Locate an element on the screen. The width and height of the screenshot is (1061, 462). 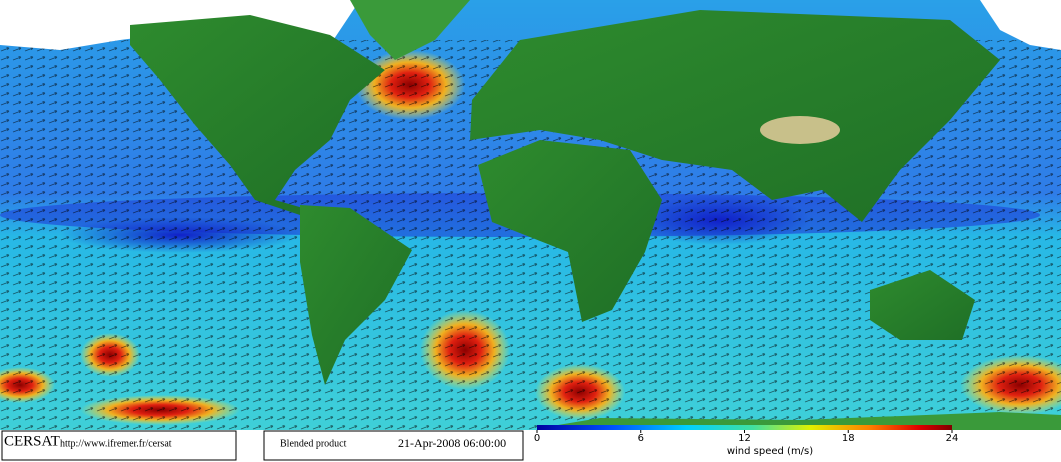
colorbar-label: wind speed (m/s) is located at coordinates (770, 451).